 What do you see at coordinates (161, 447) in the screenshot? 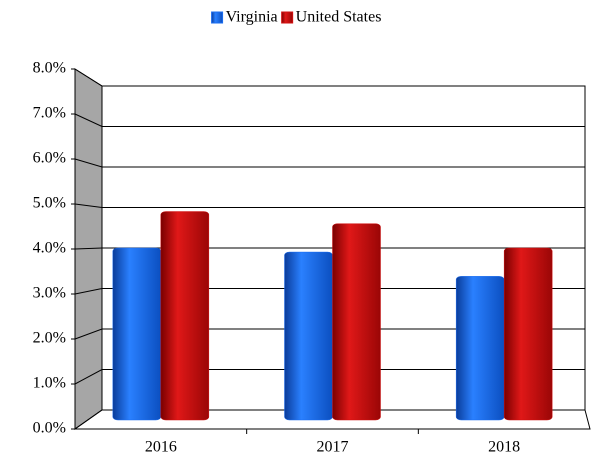
I see `x-tick-label: 2016` at bounding box center [161, 447].